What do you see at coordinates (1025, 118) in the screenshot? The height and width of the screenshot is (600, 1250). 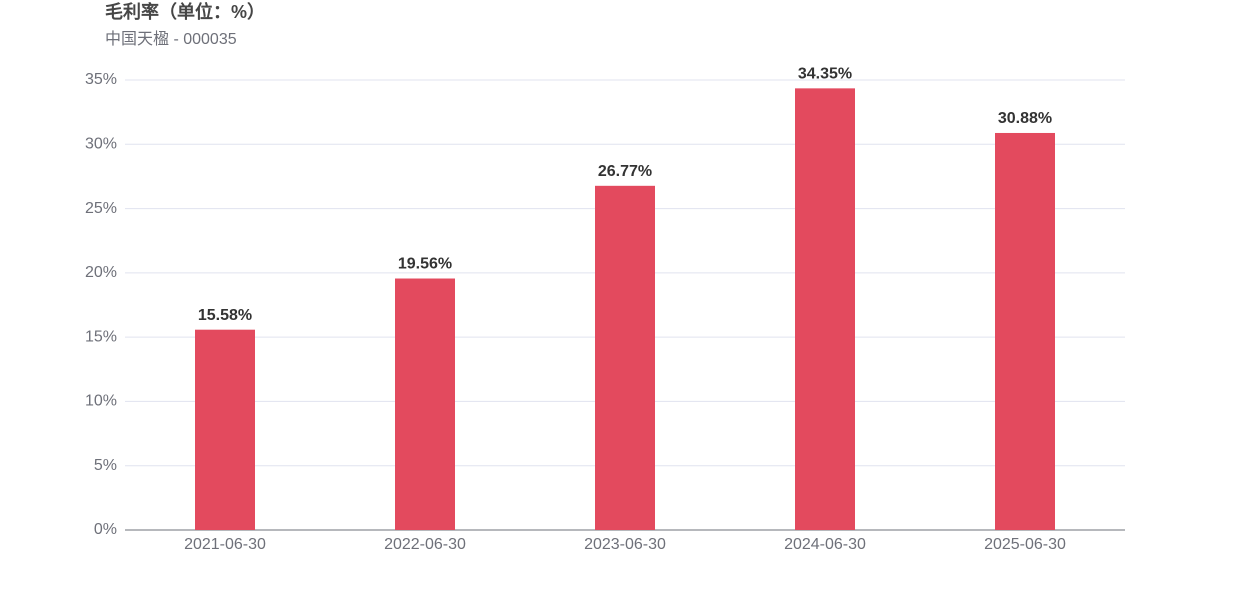 I see `data-label: 30.88%` at bounding box center [1025, 118].